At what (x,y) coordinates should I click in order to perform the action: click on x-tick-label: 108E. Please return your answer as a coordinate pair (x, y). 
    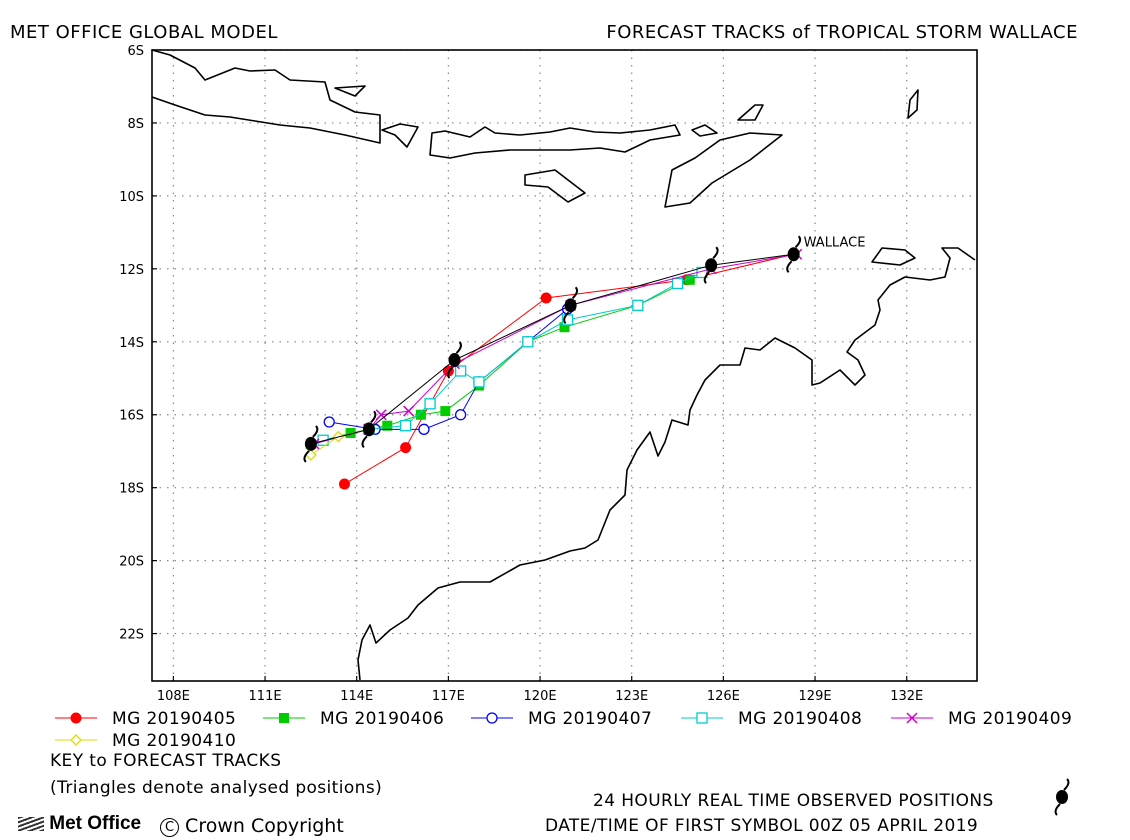
    Looking at the image, I should click on (173, 696).